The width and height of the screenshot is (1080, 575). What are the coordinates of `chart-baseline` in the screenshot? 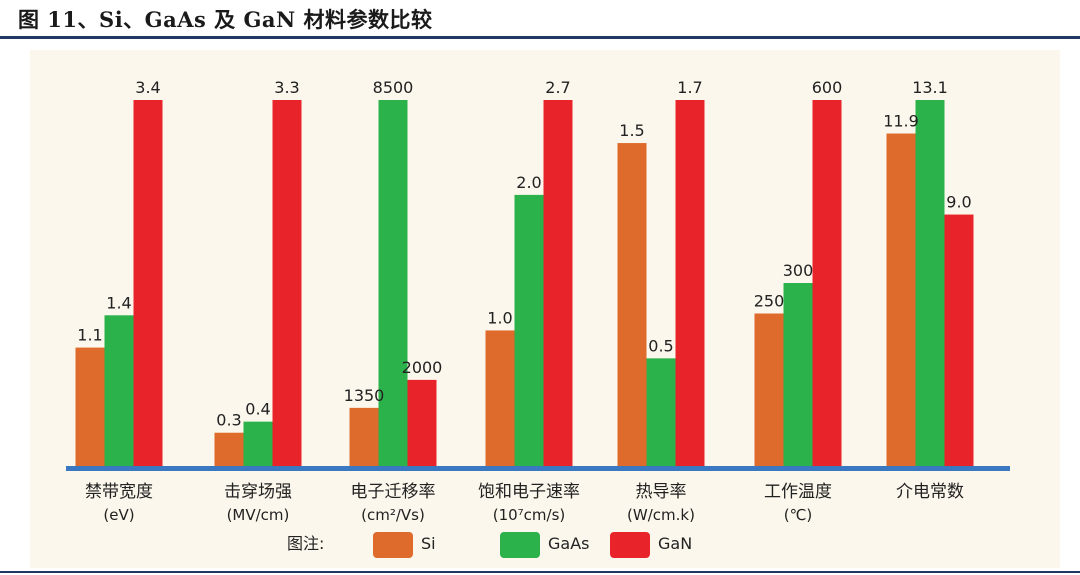 It's located at (538, 468).